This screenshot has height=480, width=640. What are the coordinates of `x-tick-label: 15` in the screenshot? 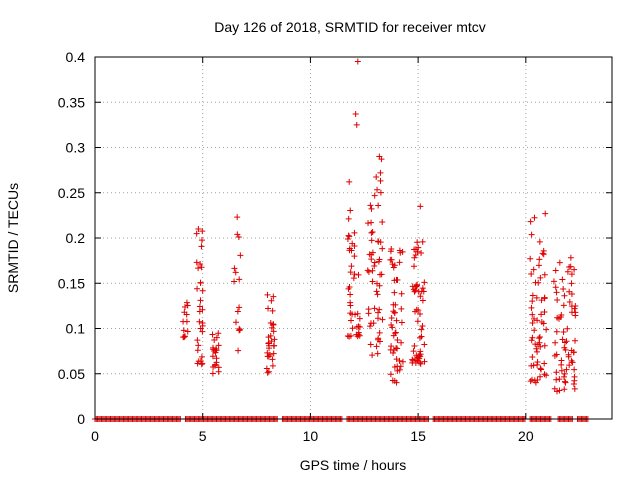 It's located at (418, 436).